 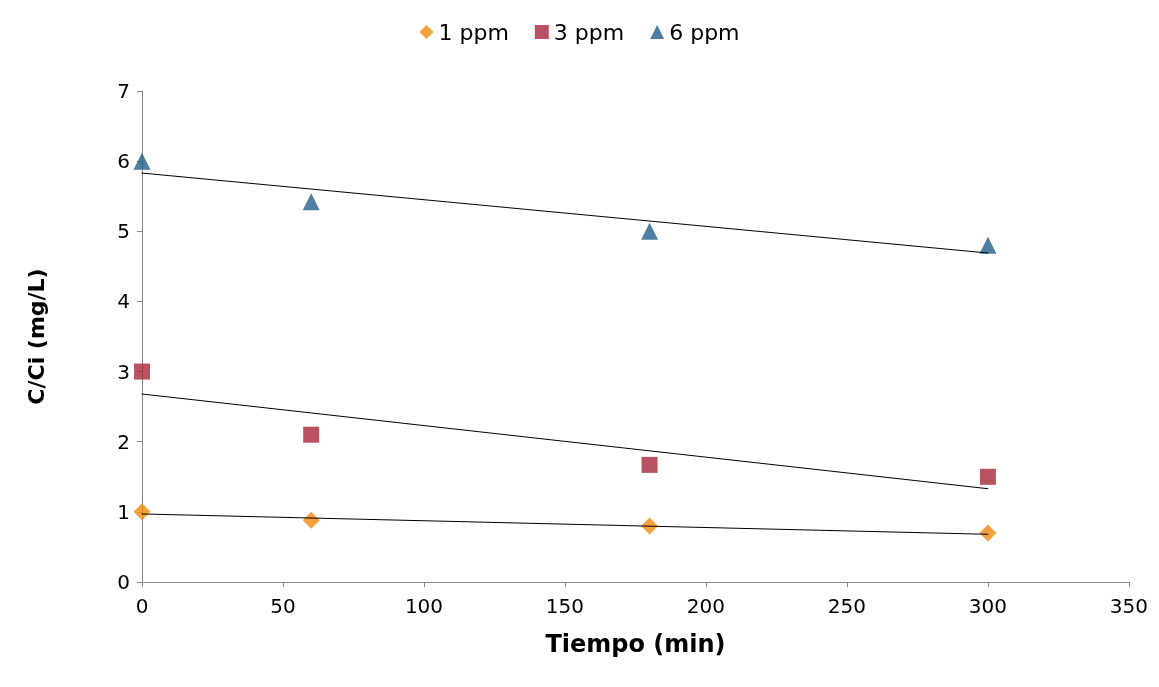 I want to click on x-tick-label: 0, so click(x=142, y=606).